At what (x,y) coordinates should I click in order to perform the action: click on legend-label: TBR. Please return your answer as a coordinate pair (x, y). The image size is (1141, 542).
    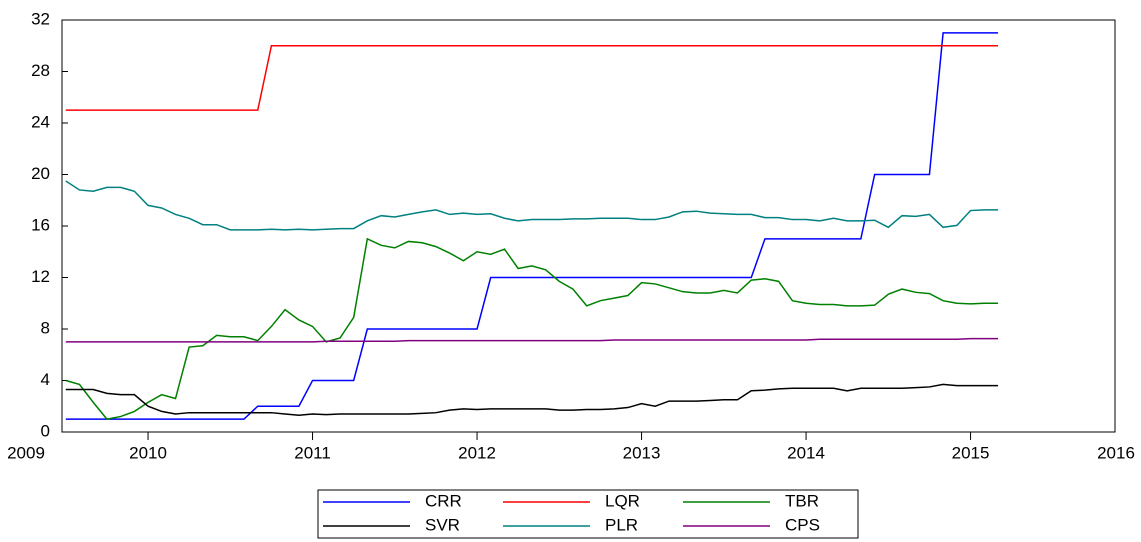
    Looking at the image, I should click on (802, 500).